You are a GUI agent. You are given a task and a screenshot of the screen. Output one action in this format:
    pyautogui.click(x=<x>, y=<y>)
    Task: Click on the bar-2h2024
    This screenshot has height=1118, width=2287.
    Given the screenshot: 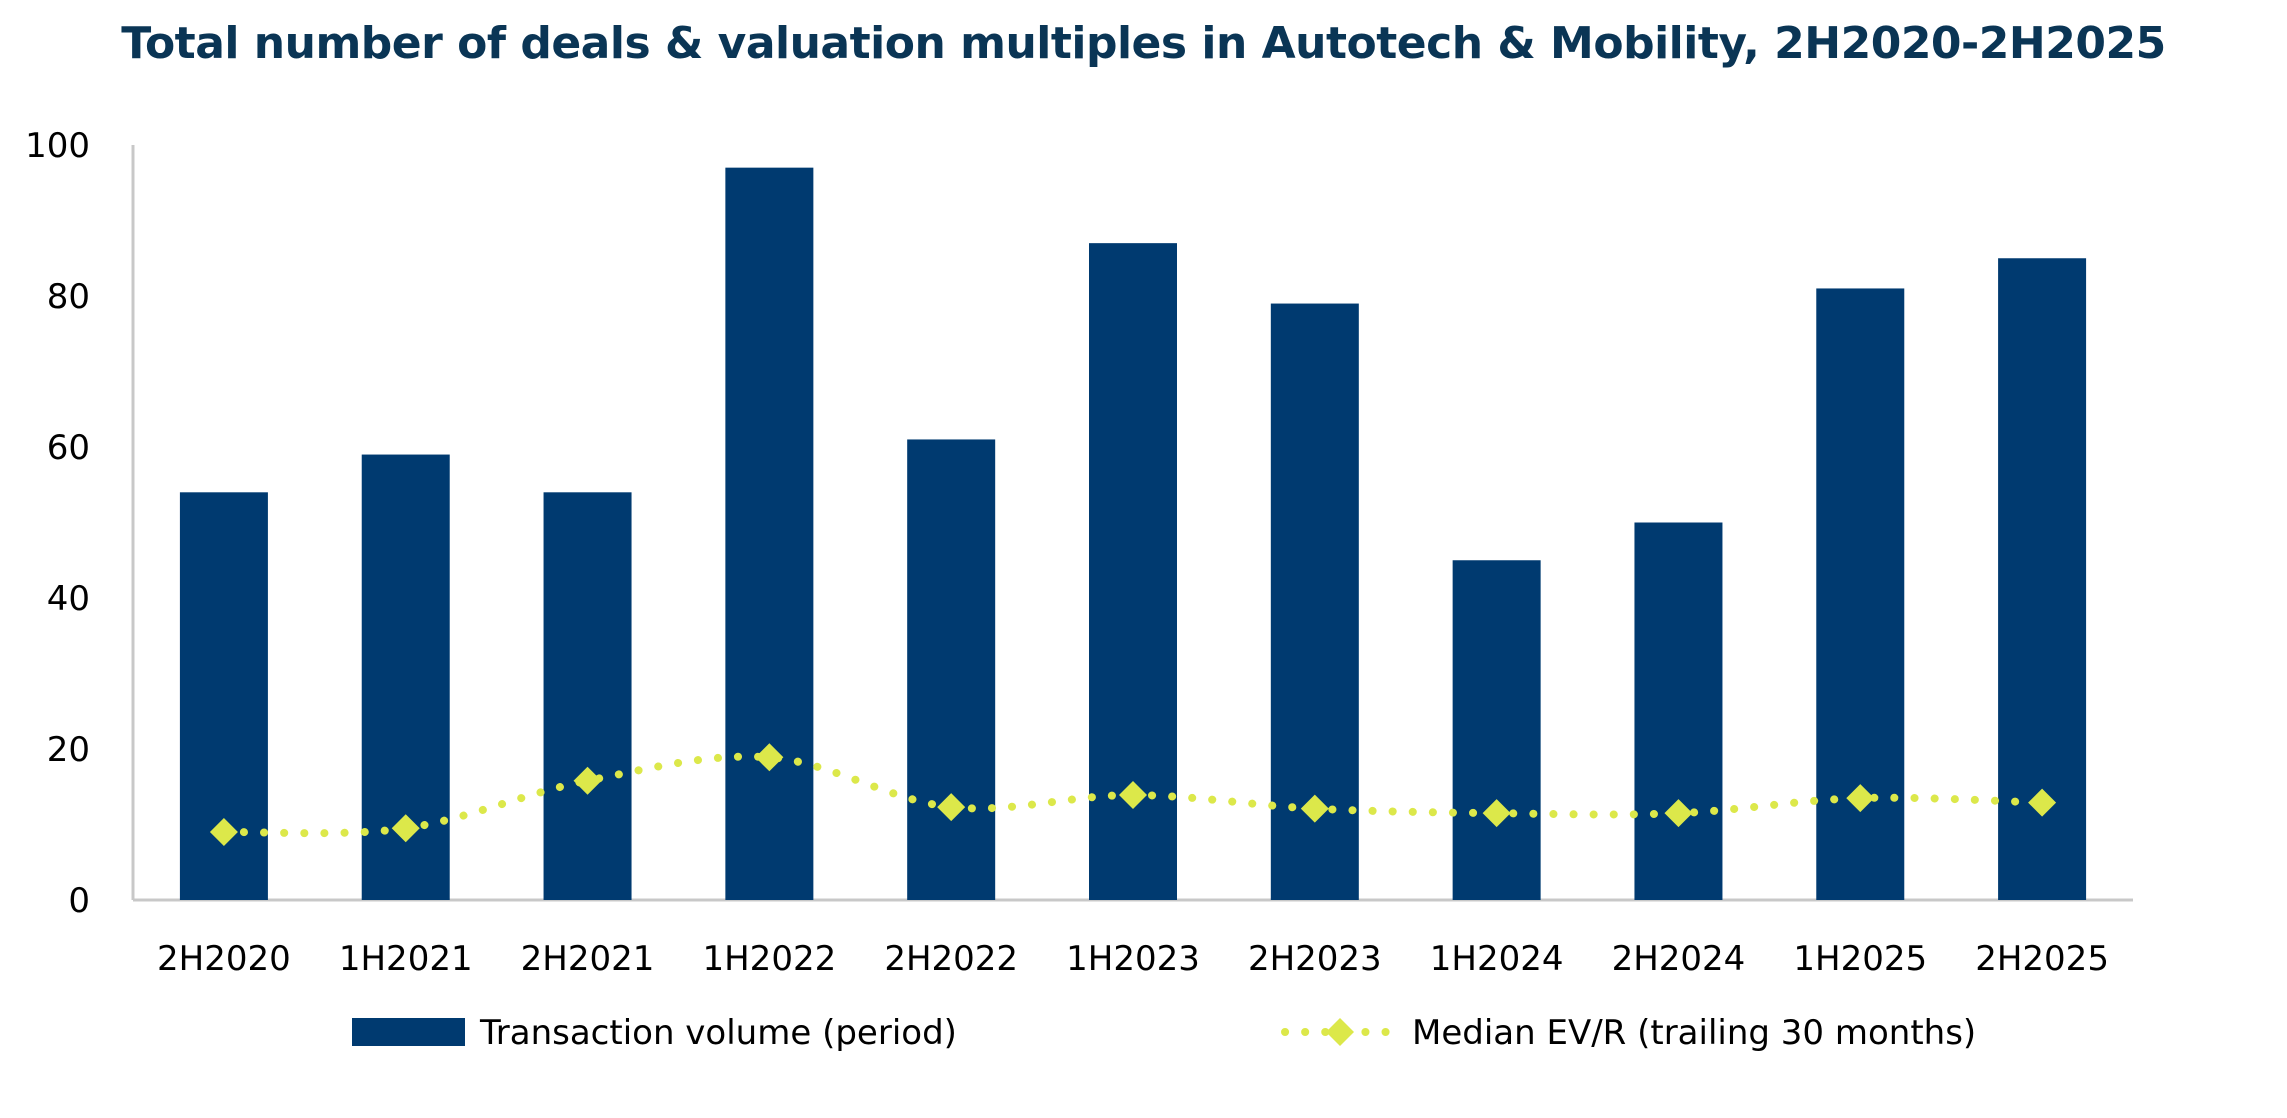 What is the action you would take?
    pyautogui.click(x=1678, y=711)
    